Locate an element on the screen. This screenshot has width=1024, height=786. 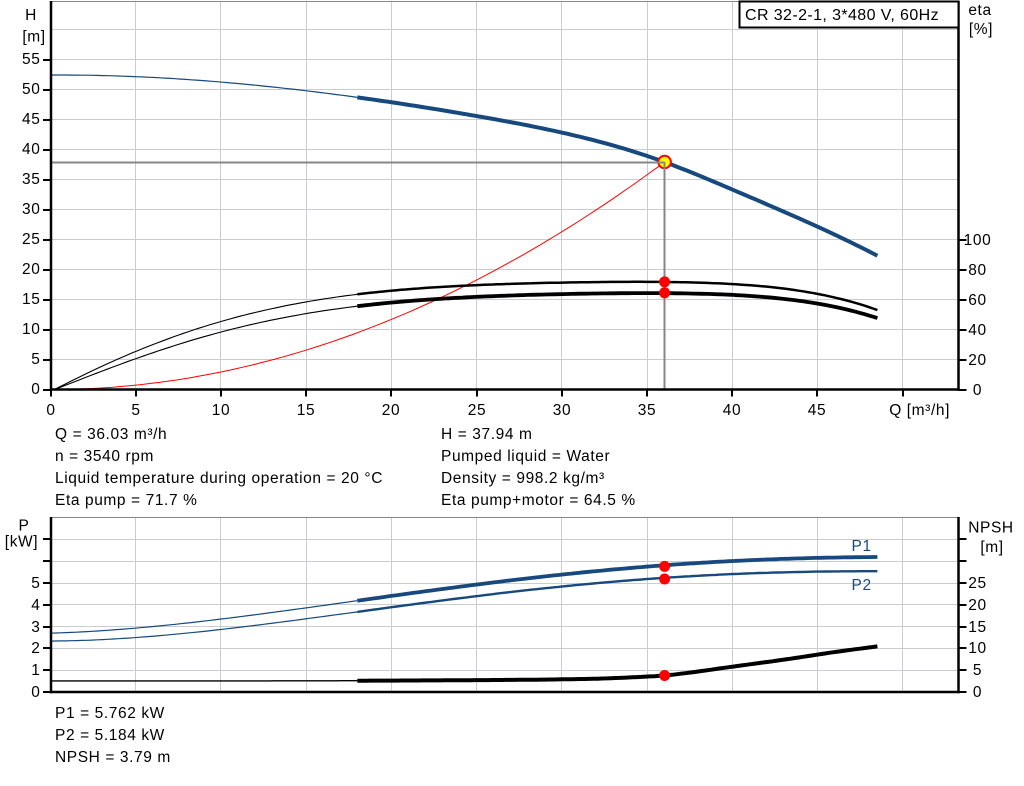
svg-text: eta is located at coordinates (979, 10).